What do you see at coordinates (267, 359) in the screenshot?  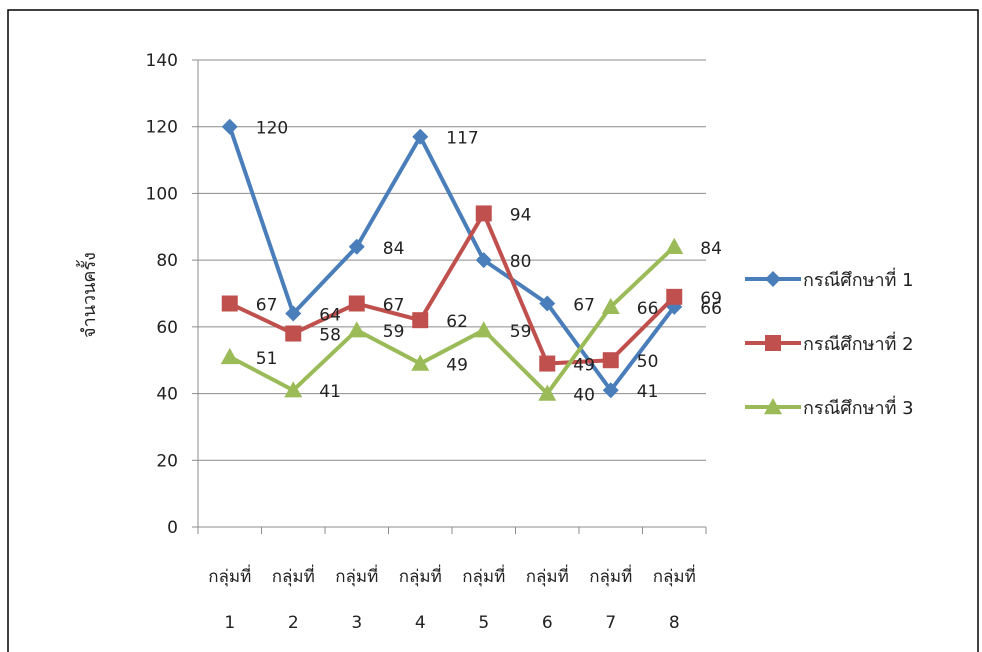 I see `data-label: 51` at bounding box center [267, 359].